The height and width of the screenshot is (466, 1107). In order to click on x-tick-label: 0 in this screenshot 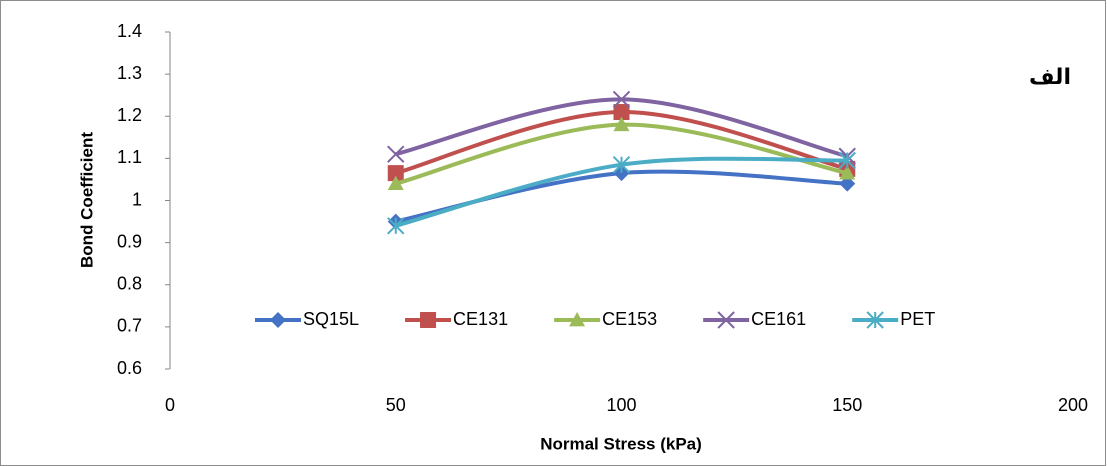, I will do `click(170, 405)`.